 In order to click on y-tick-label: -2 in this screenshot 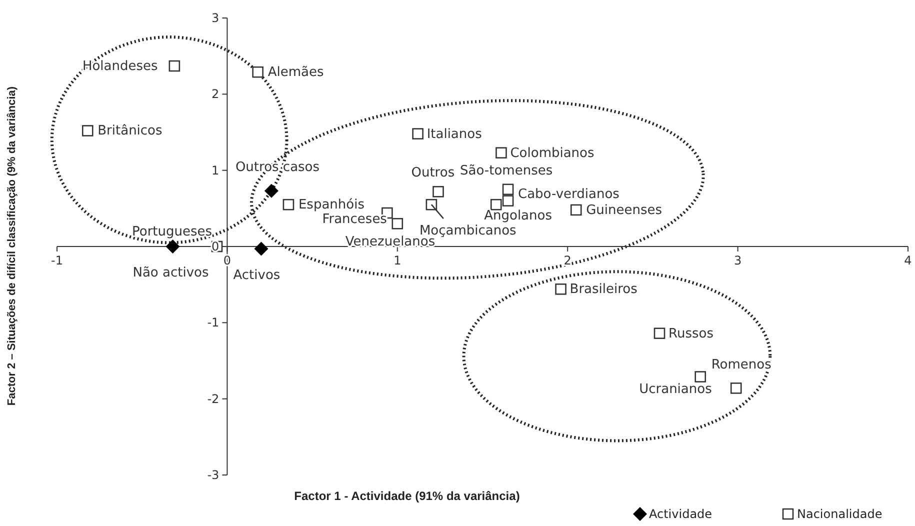, I will do `click(213, 399)`.